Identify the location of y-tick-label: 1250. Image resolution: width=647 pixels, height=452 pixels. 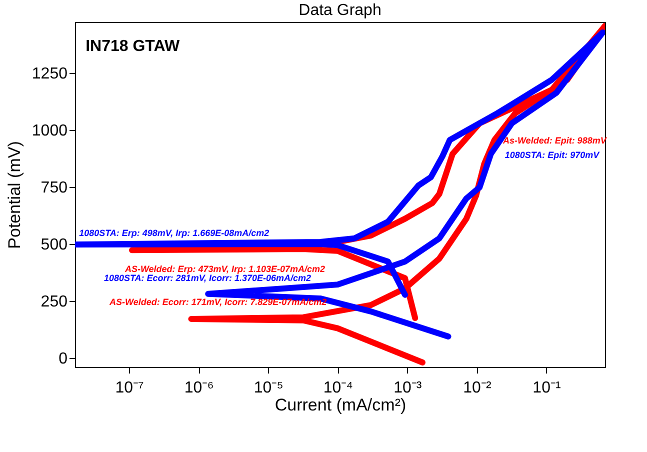
(50, 74).